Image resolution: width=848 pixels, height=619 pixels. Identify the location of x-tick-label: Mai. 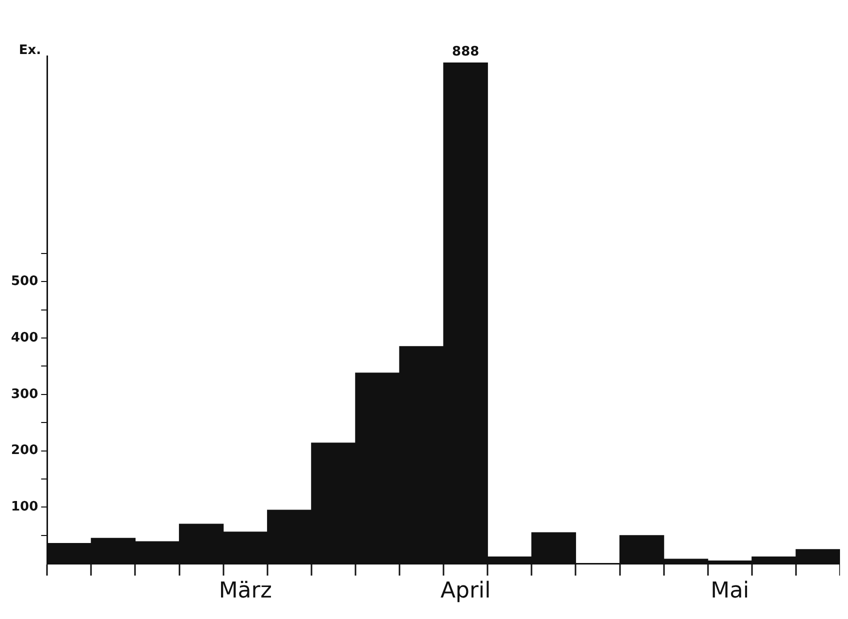
(730, 591).